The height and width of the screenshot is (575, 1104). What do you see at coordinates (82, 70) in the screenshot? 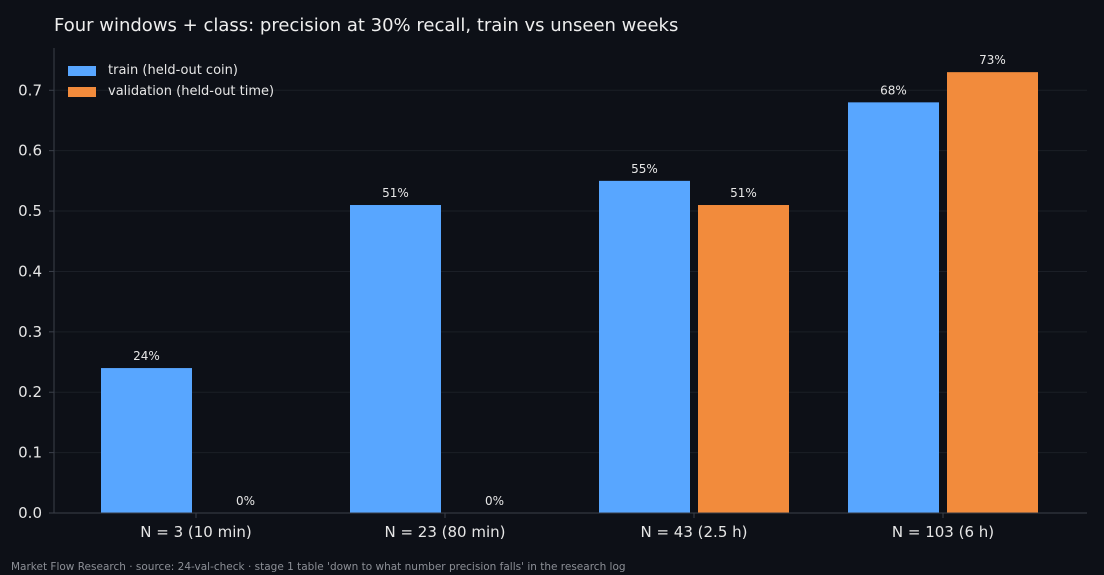
I see `legend-swatch-train` at bounding box center [82, 70].